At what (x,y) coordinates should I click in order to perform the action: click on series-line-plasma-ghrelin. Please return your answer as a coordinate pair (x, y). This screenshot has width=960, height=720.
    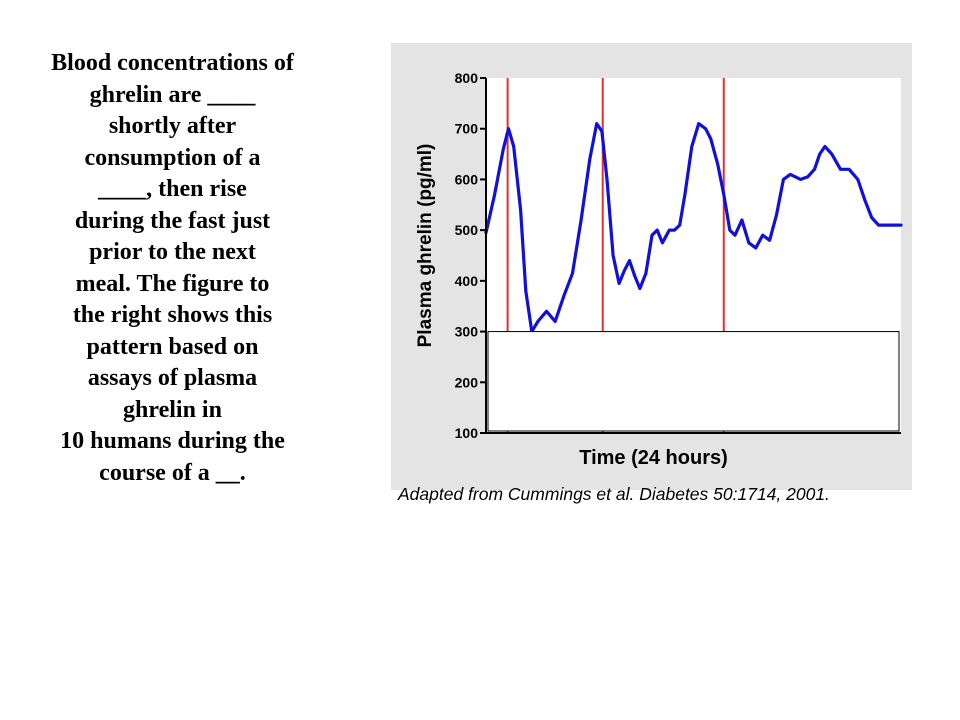
    Looking at the image, I should click on (693, 228).